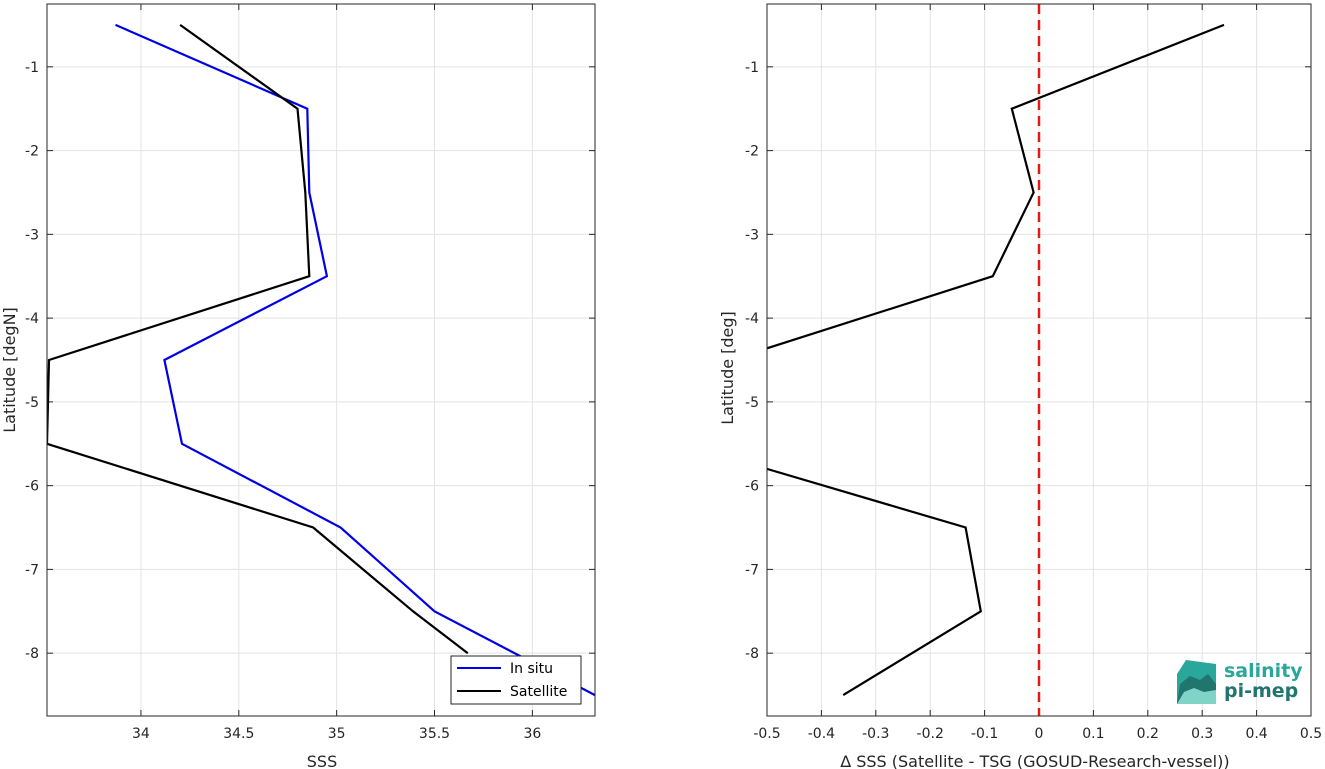 Image resolution: width=1325 pixels, height=769 pixels. Describe the element at coordinates (984, 734) in the screenshot. I see `x-tick-label: -0.1` at that location.